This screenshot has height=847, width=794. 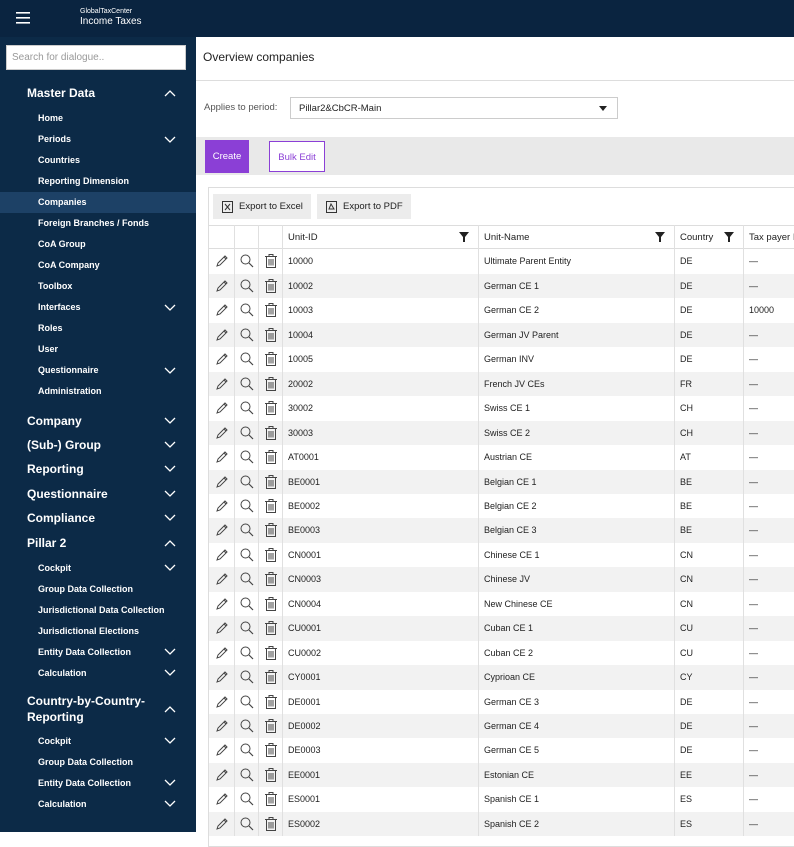 What do you see at coordinates (96, 57) in the screenshot?
I see `search-input: Search for dialogue..` at bounding box center [96, 57].